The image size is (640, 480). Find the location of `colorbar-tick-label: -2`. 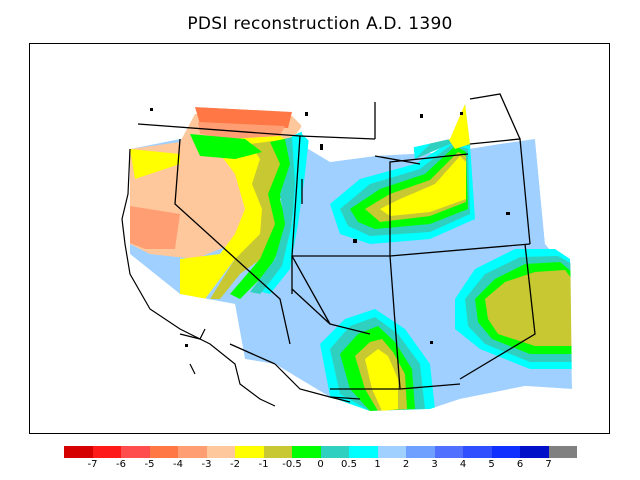

colorbar-tick-label: -2 is located at coordinates (235, 464).